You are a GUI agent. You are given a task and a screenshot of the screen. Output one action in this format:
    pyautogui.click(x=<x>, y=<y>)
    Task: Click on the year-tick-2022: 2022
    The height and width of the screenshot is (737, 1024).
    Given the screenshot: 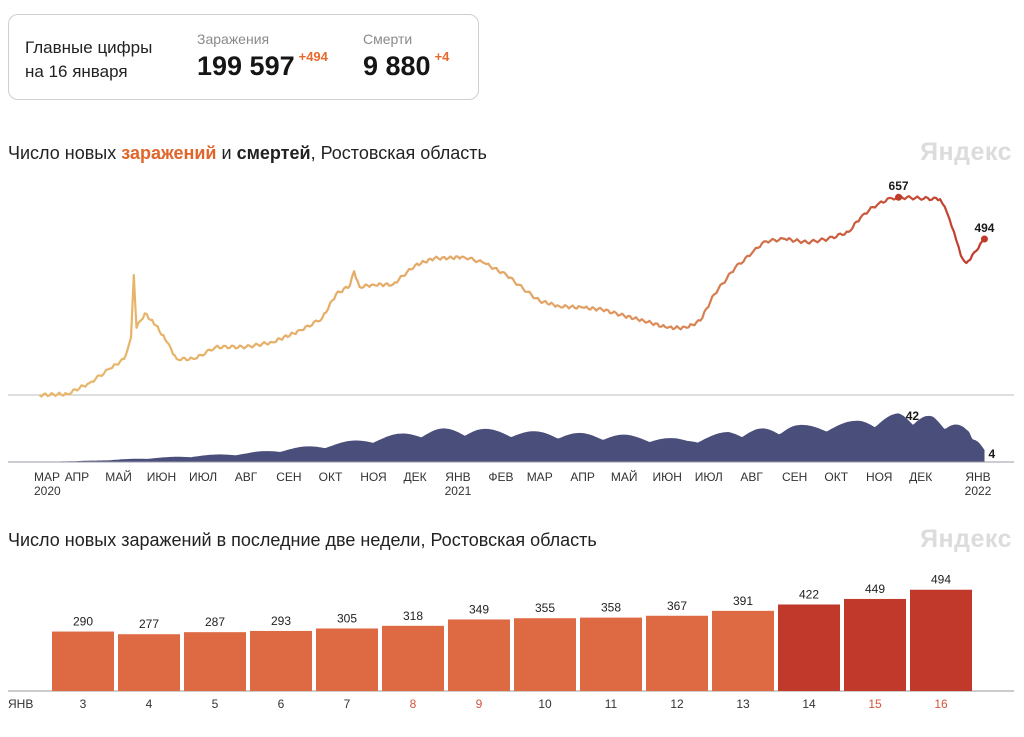 What is the action you would take?
    pyautogui.click(x=978, y=491)
    